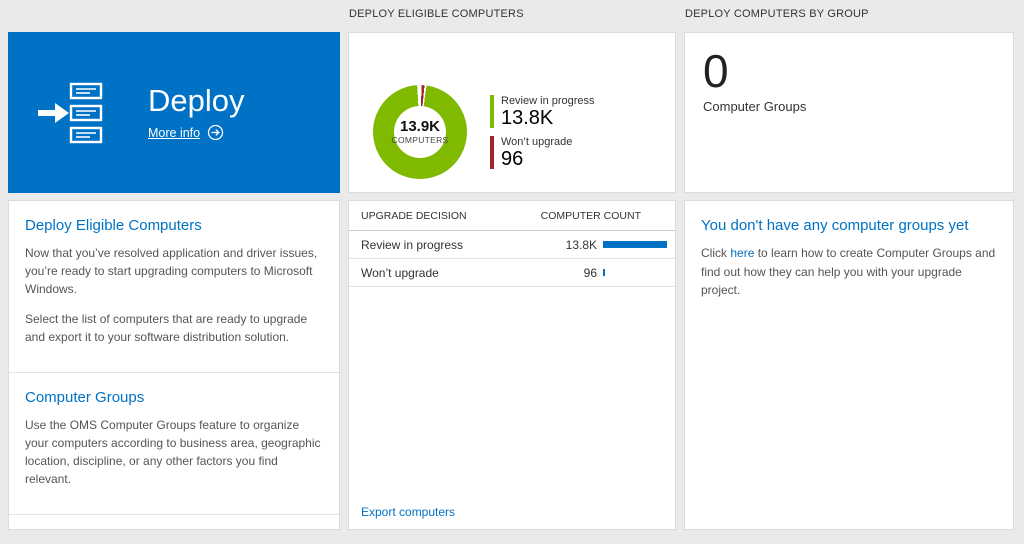  What do you see at coordinates (174, 132) in the screenshot?
I see `more-info-link: More info` at bounding box center [174, 132].